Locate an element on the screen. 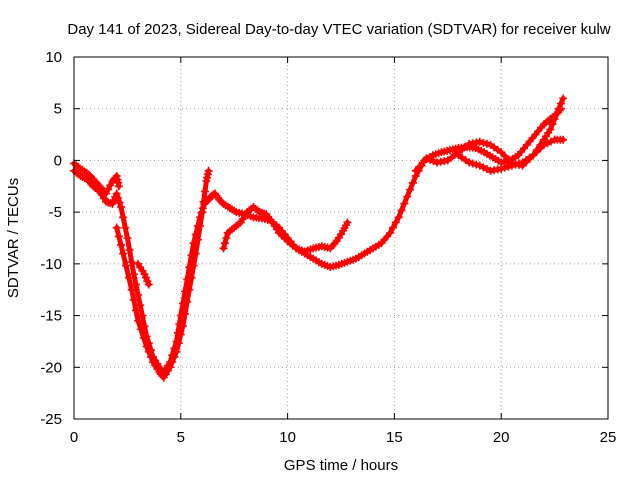 This screenshot has height=480, width=640. y-tick-label: 5 is located at coordinates (58, 109).